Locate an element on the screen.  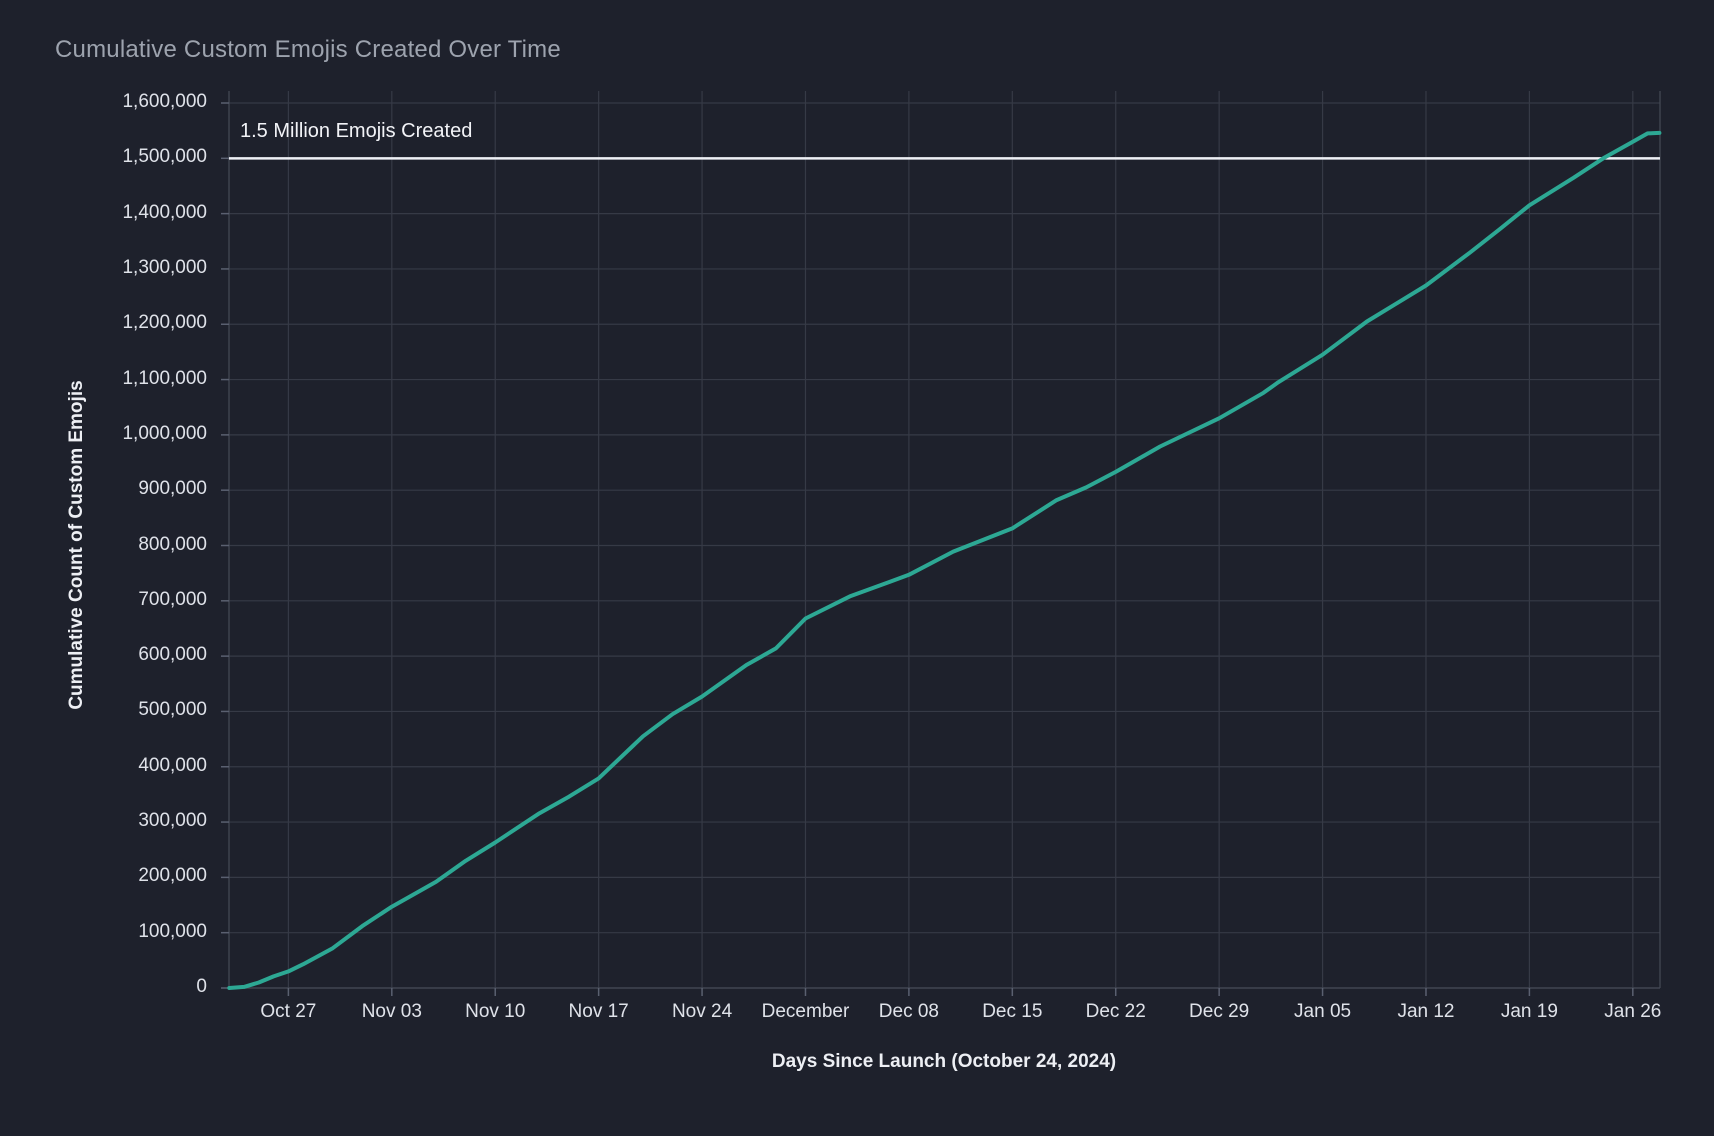
x-tick-label: Dec 08 is located at coordinates (908, 1011).